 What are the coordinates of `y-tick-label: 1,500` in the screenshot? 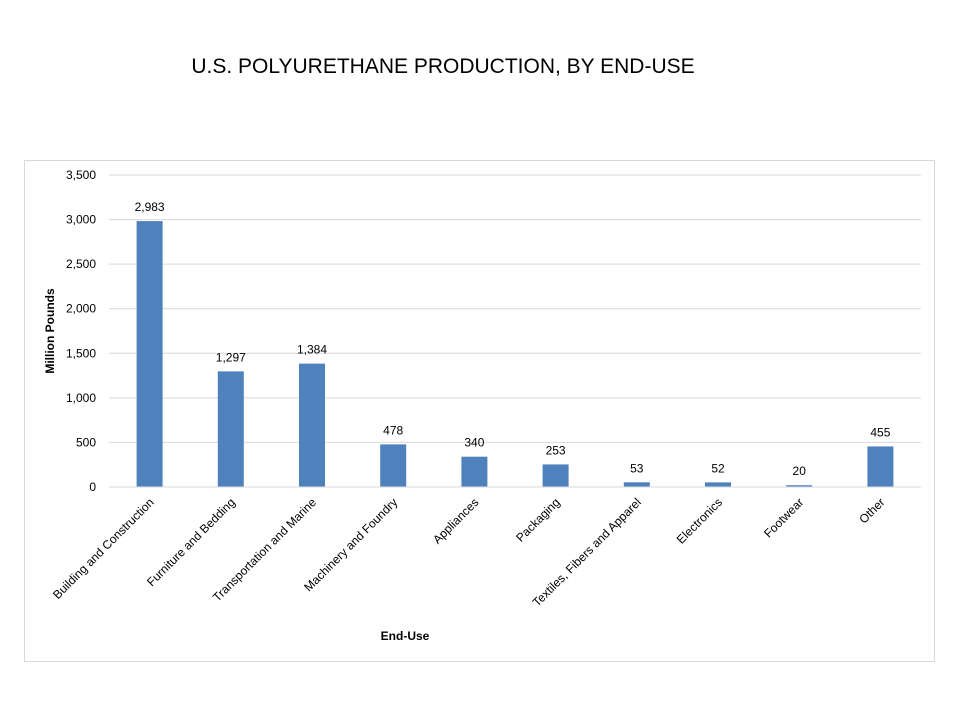 It's located at (81, 353).